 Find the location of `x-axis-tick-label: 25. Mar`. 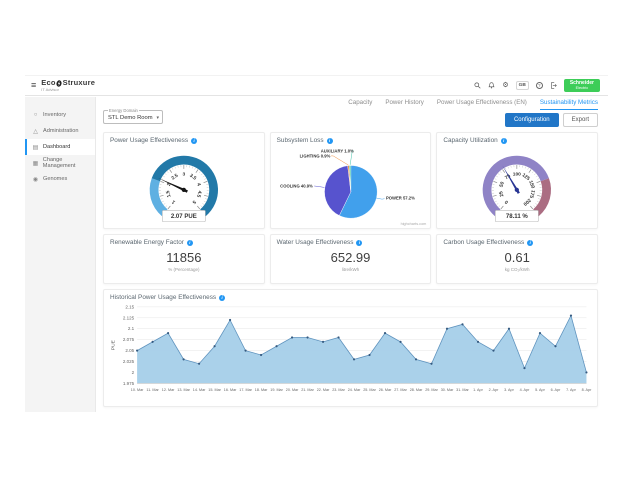

x-axis-tick-label: 25. Mar is located at coordinates (369, 390).